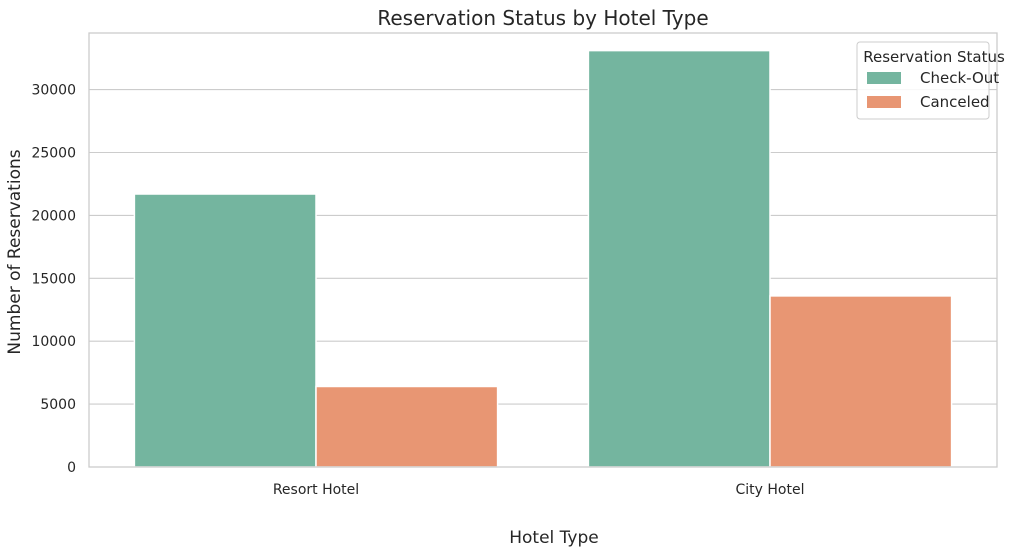 The height and width of the screenshot is (557, 1029). I want to click on chart-title: Reservation Status by Hotel Type, so click(542, 18).